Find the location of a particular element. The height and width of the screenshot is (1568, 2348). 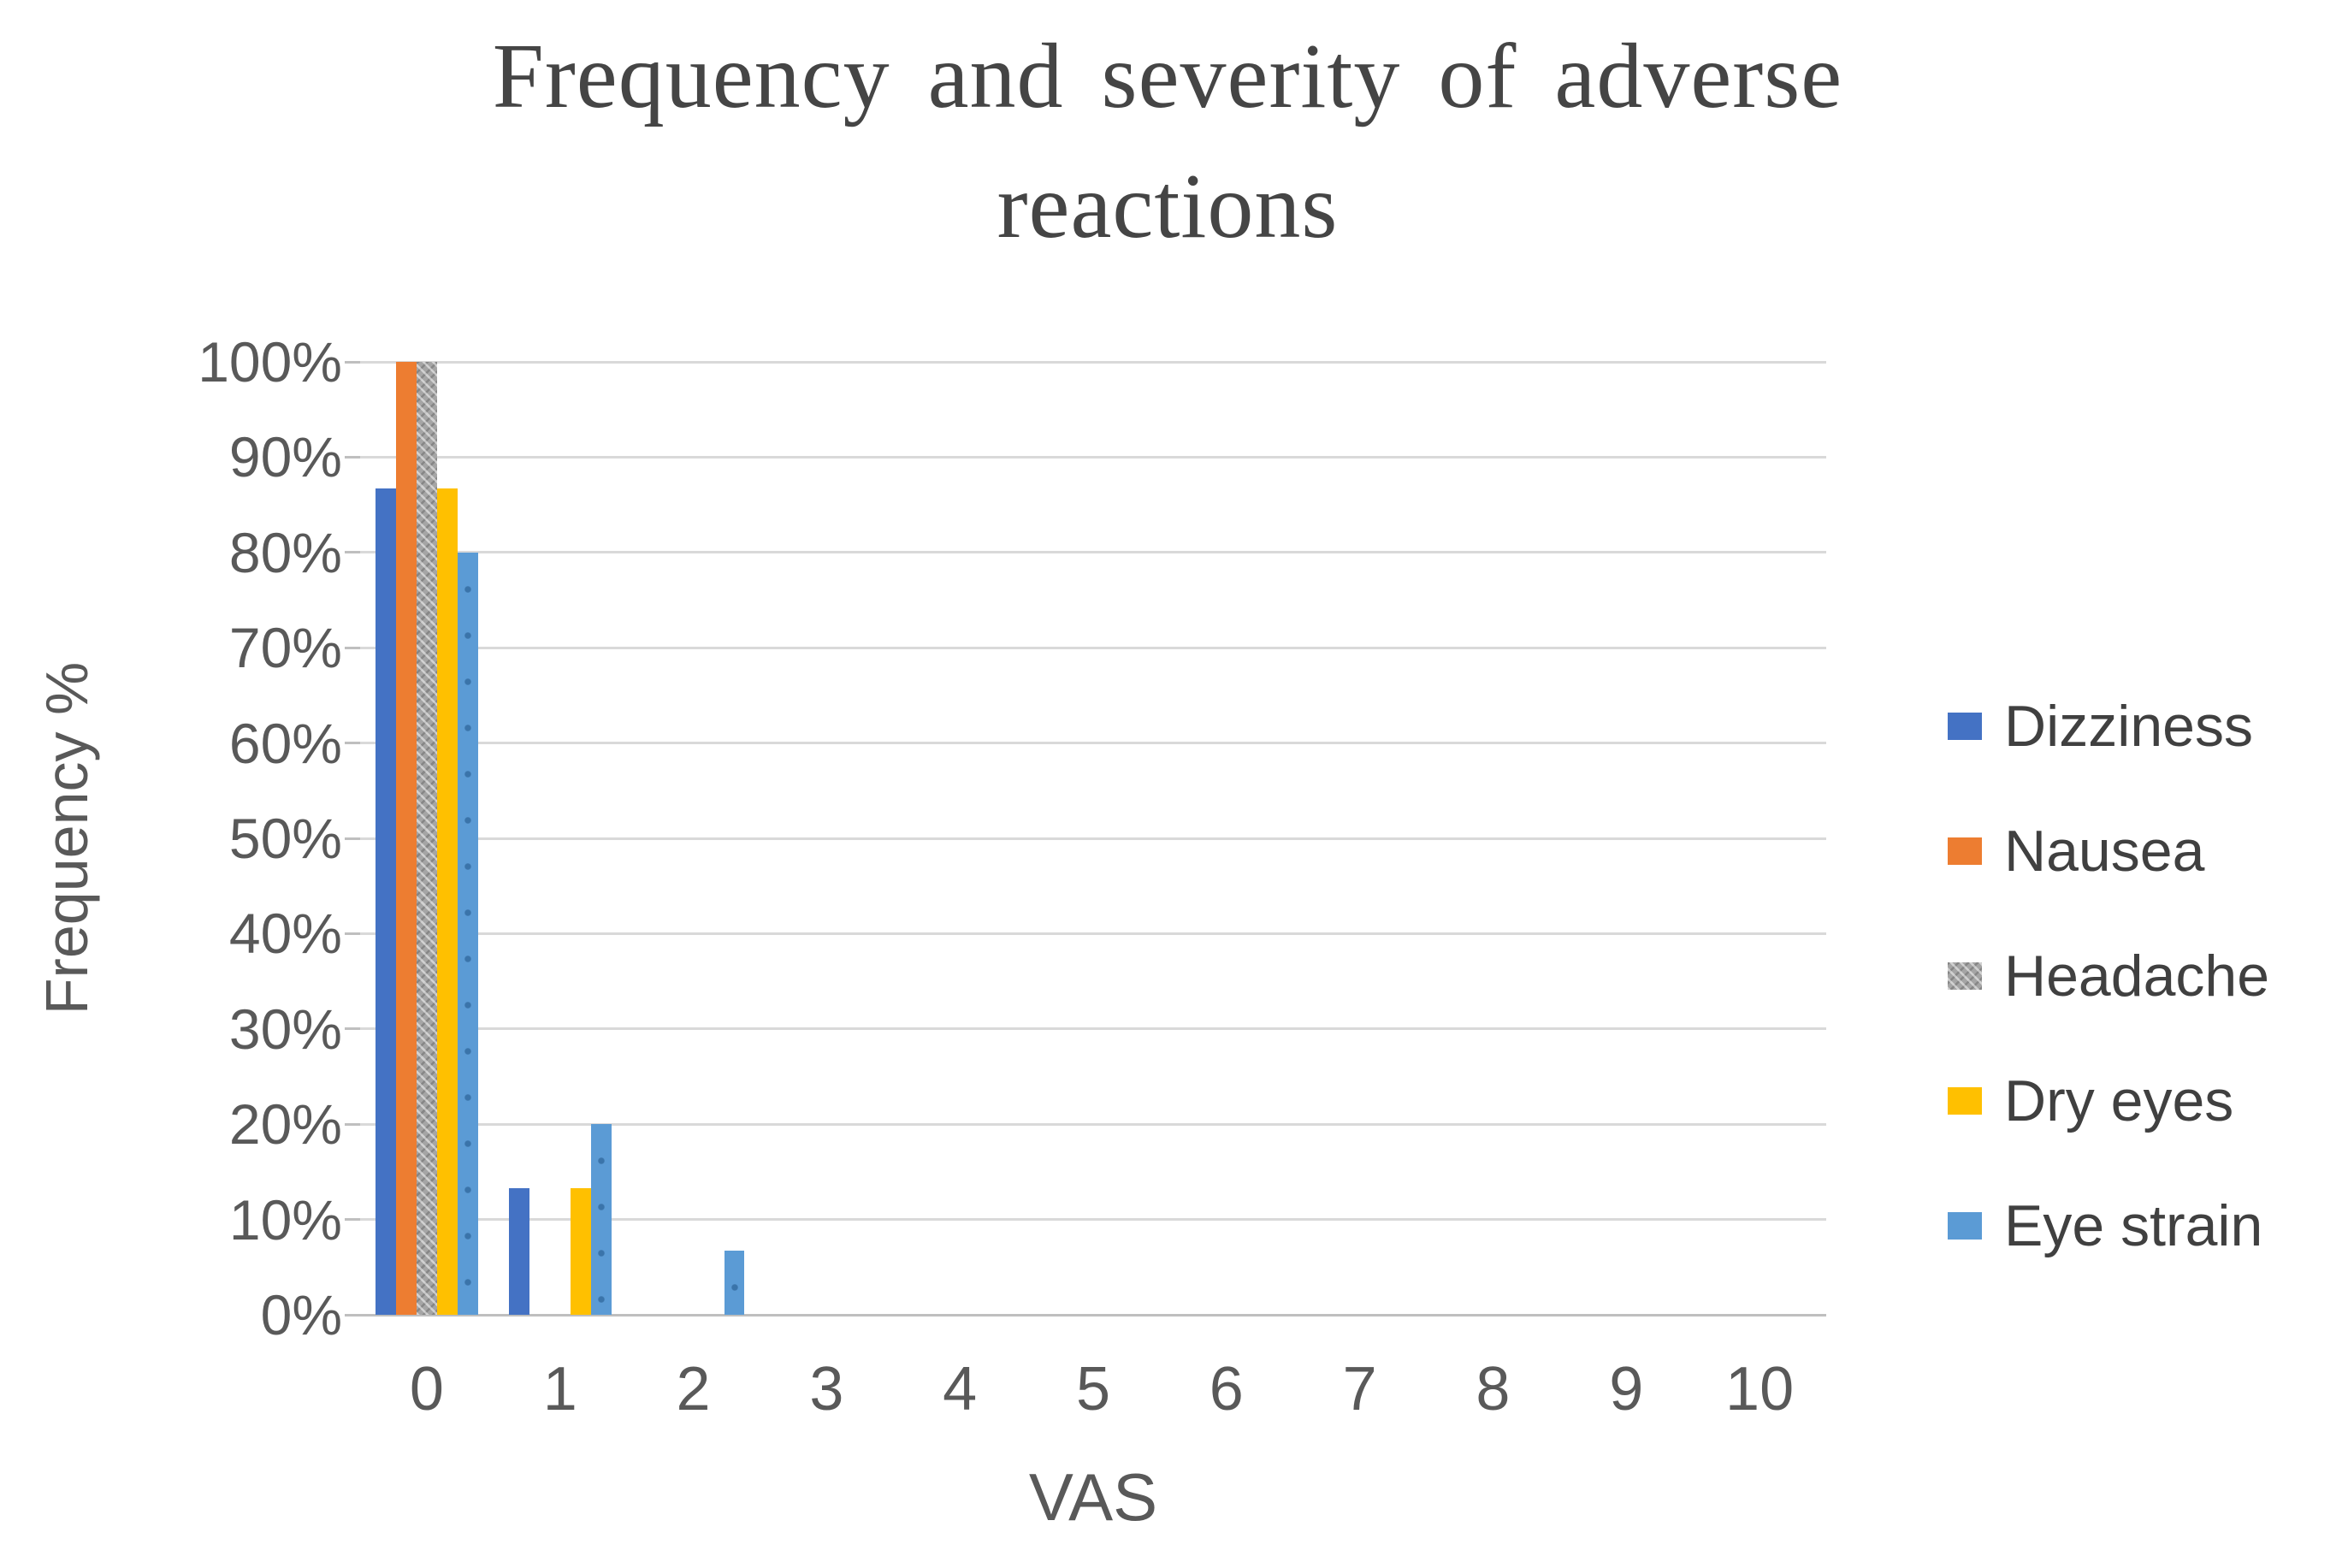

legend-item-headache: Headache is located at coordinates (2109, 976).